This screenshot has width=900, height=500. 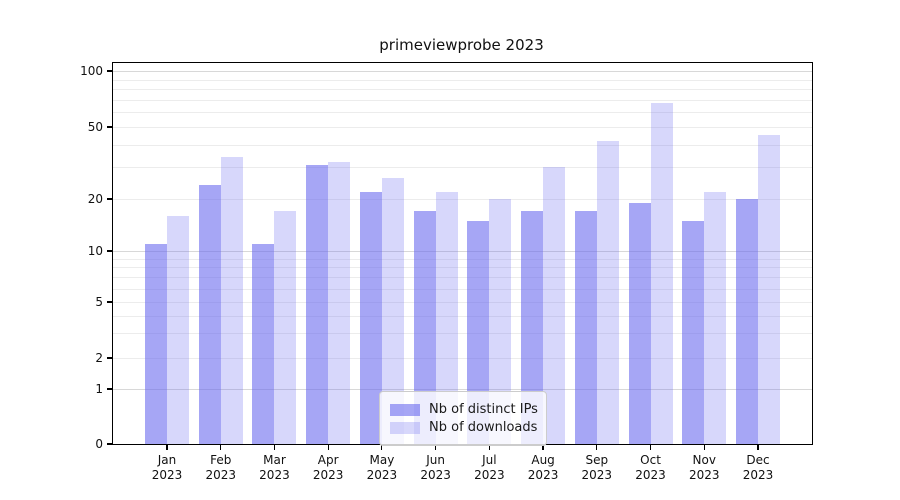 What do you see at coordinates (91, 71) in the screenshot?
I see `y-tick-label-100: 100` at bounding box center [91, 71].